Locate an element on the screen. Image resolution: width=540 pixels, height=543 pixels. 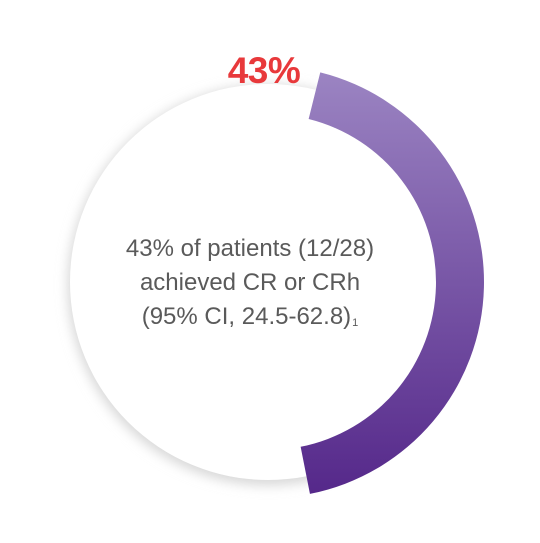
caption-line-3-text: (95% CI, 24.5-62.8) is located at coordinates (246, 316).